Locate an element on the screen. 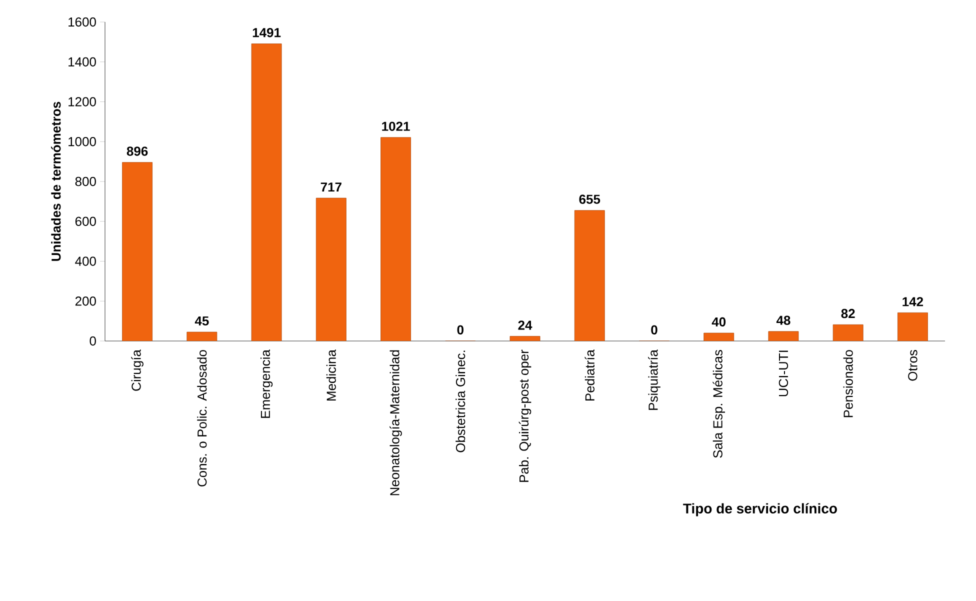 The height and width of the screenshot is (601, 976). x-tick-label: Cons. o Polic. Adosado is located at coordinates (202, 418).